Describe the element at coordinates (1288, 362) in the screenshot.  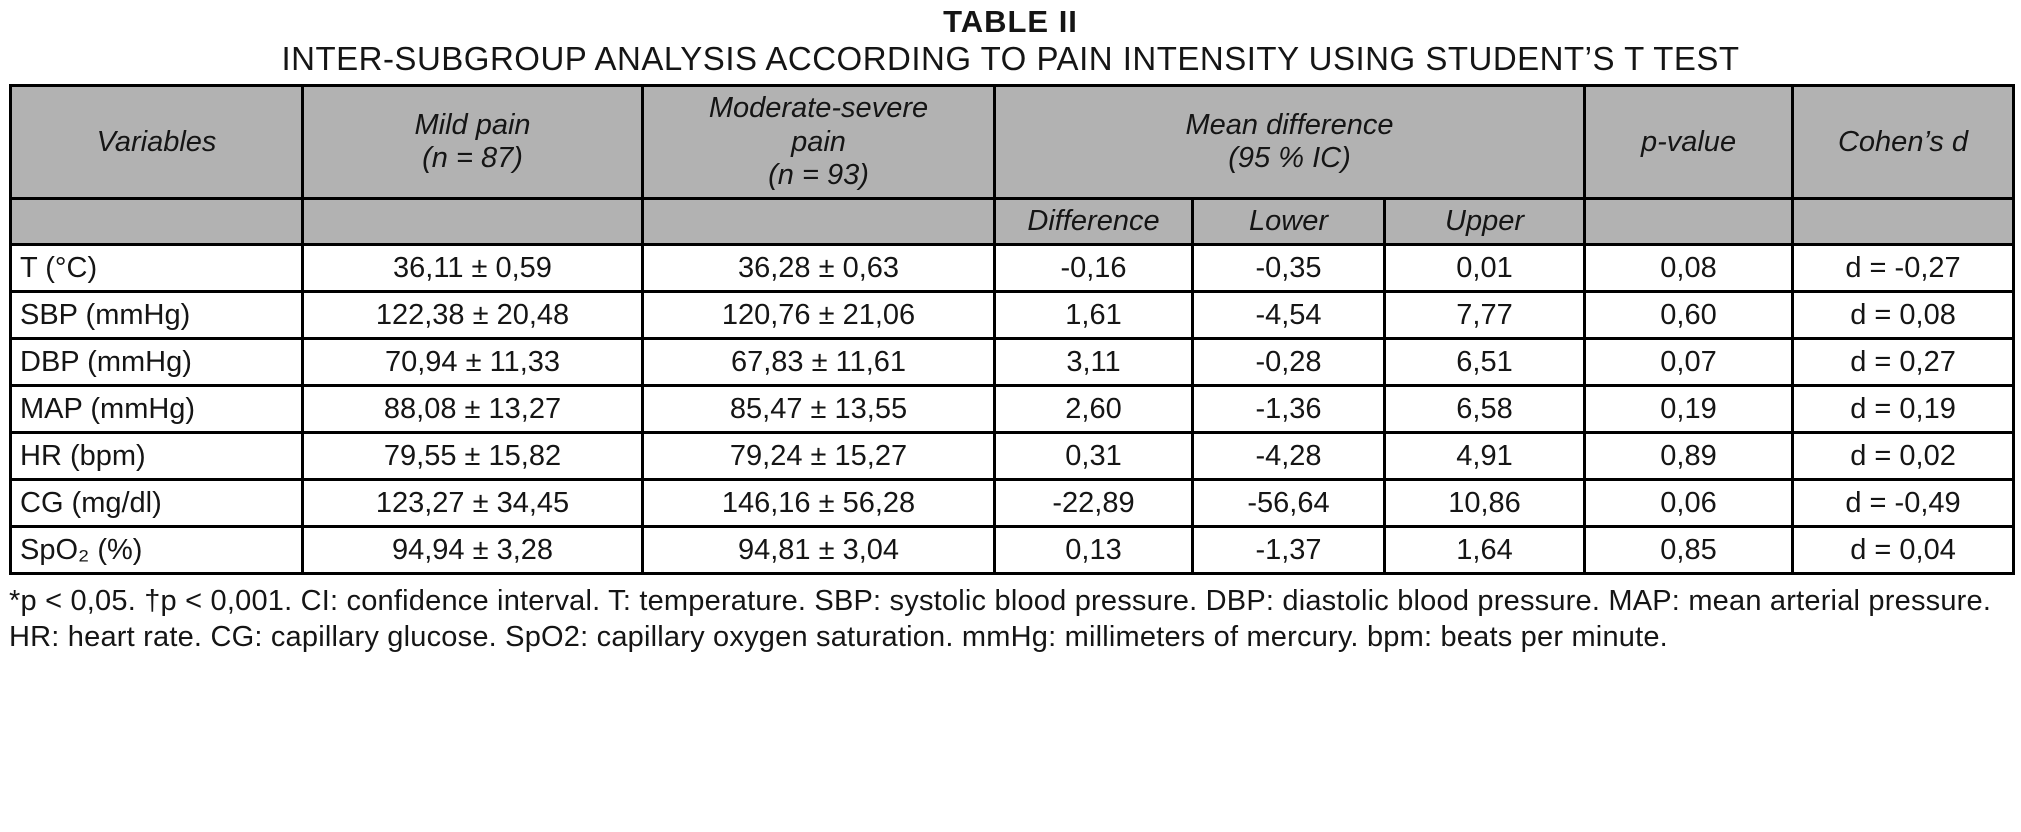
I see `cell-lower: -0,28` at that location.